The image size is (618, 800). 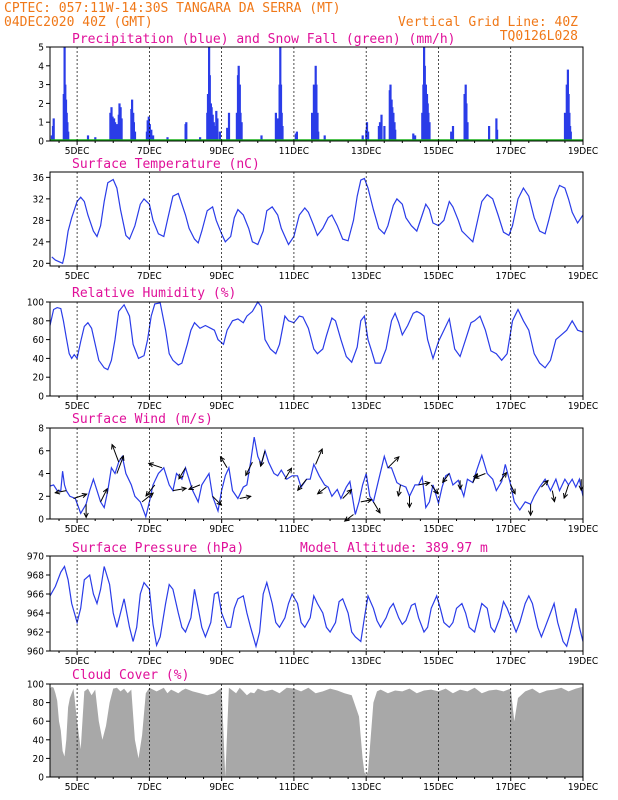 What do you see at coordinates (35, 633) in the screenshot?
I see `y-tick-label: 962` at bounding box center [35, 633].